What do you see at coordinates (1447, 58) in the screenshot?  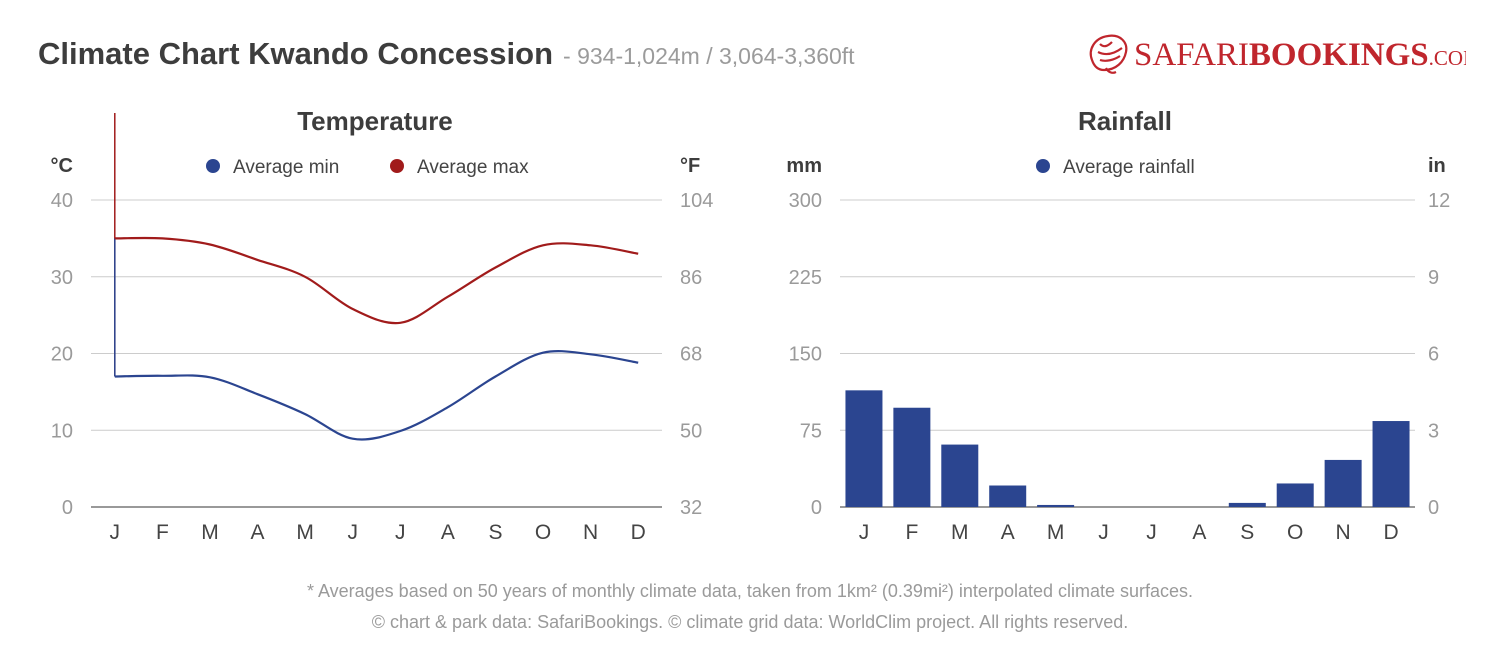 I see `logo-text-suffix: .COM` at bounding box center [1447, 58].